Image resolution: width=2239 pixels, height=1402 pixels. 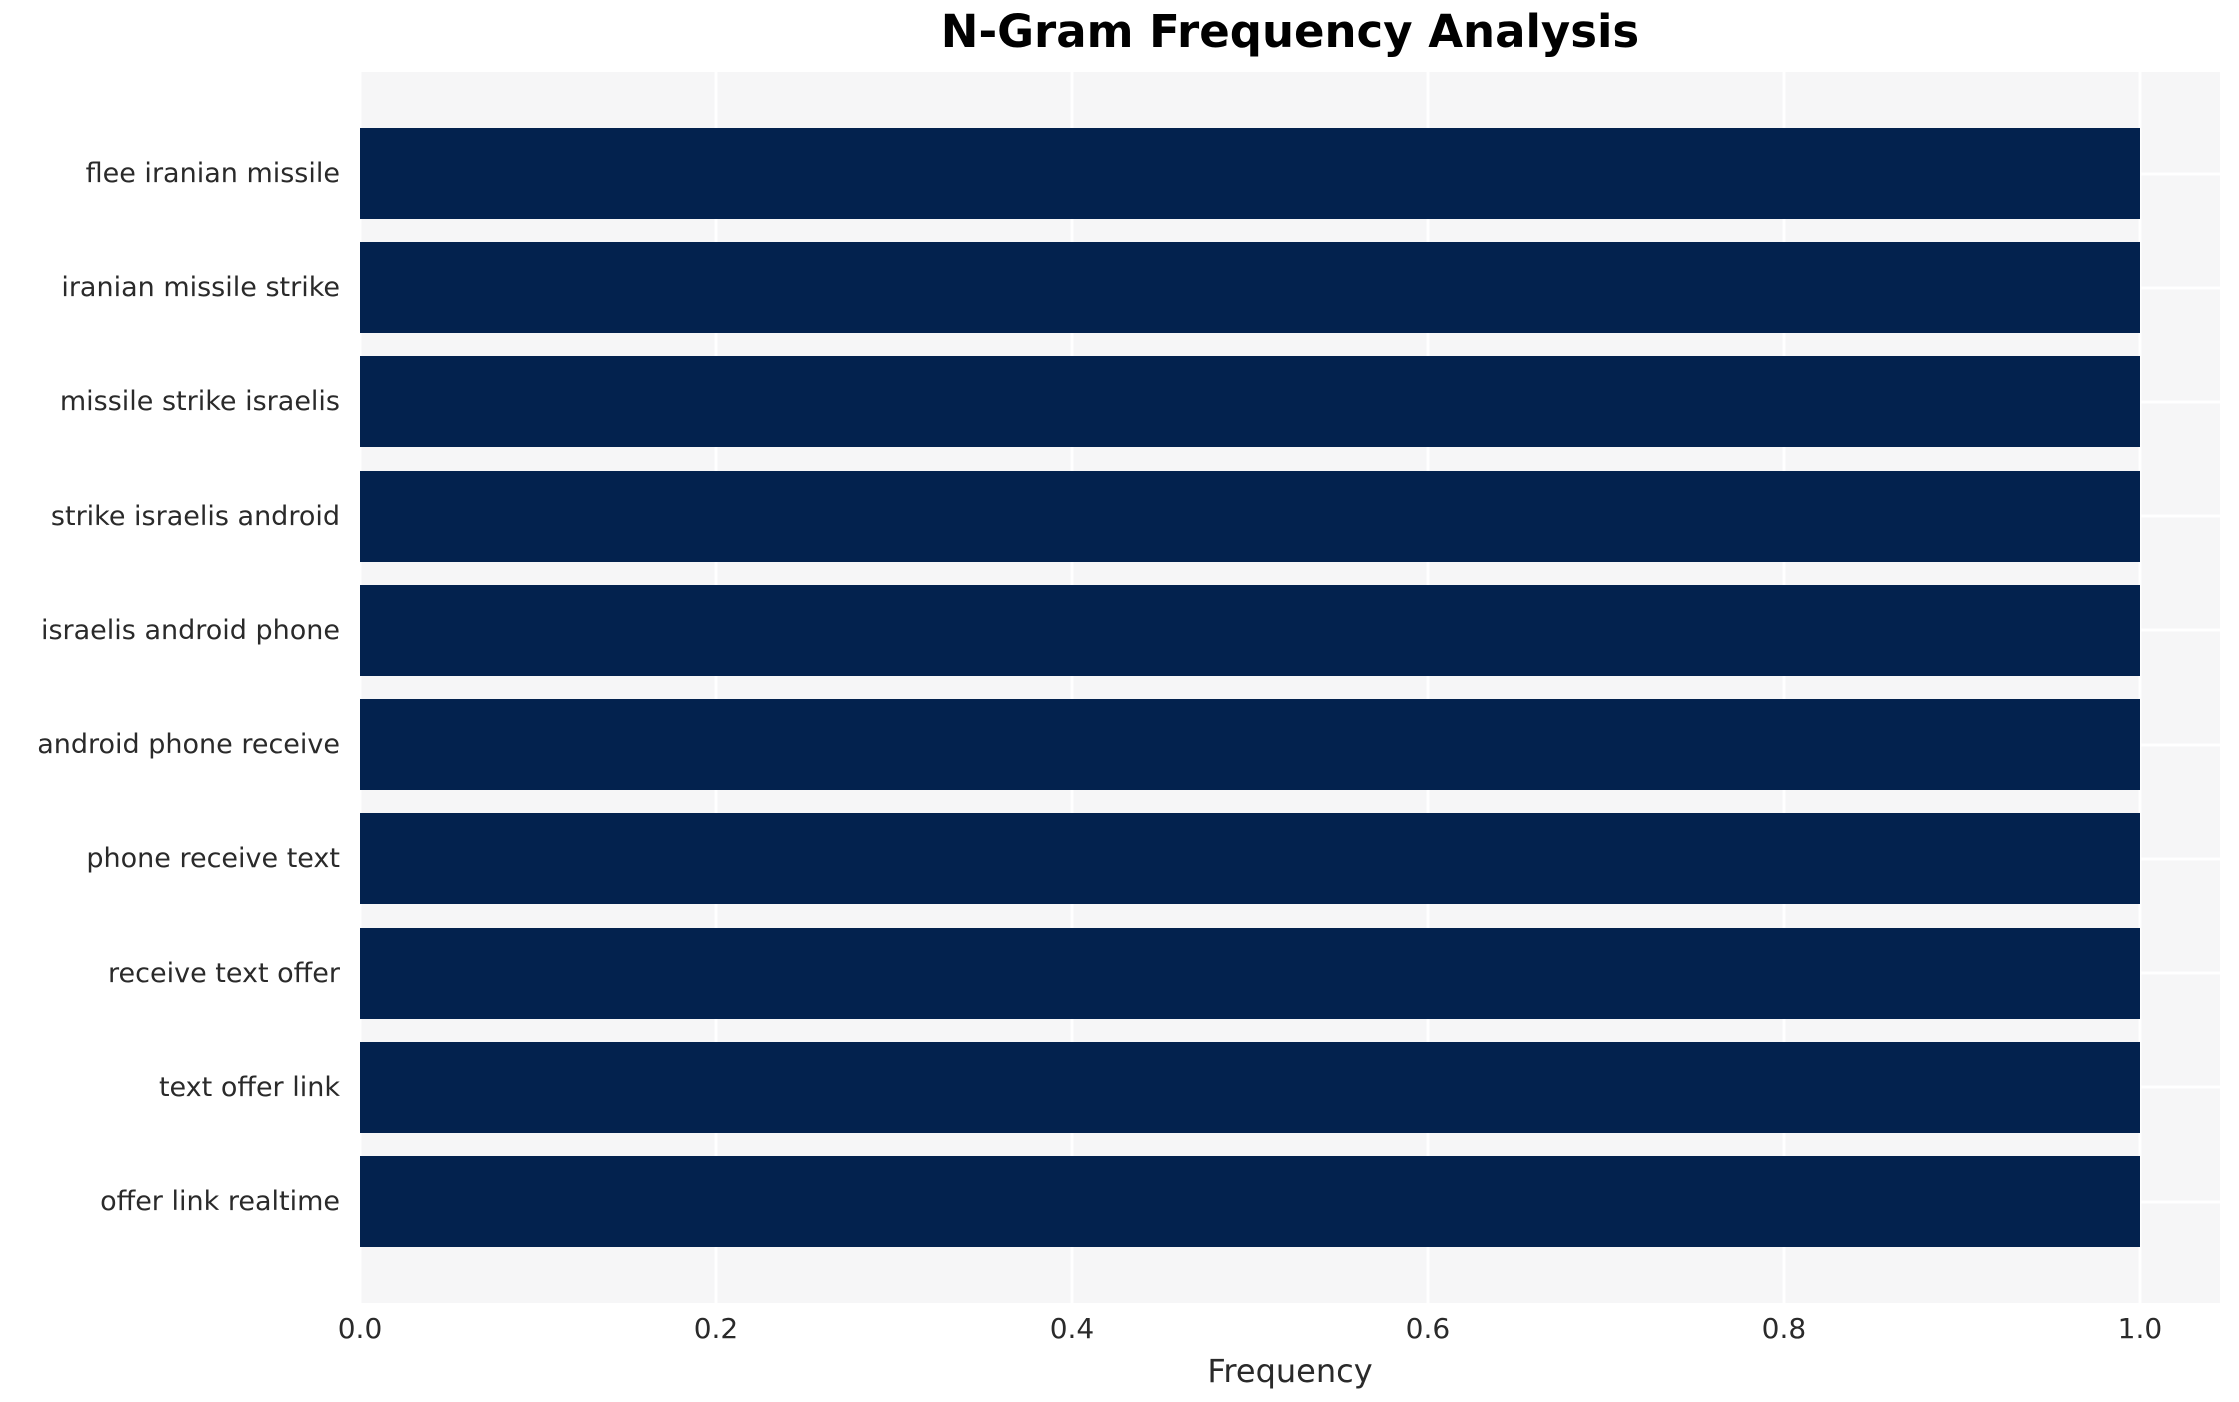 What do you see at coordinates (195, 516) in the screenshot?
I see `y-tick-label: strike israelis android` at bounding box center [195, 516].